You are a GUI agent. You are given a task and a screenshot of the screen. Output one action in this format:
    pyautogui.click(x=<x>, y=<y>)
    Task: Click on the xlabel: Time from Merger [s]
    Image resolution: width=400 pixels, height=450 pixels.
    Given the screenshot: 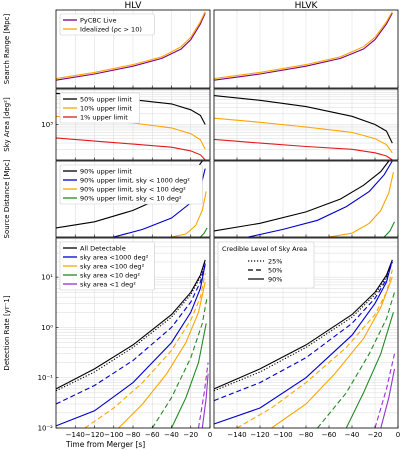 What is the action you would take?
    pyautogui.click(x=105, y=444)
    